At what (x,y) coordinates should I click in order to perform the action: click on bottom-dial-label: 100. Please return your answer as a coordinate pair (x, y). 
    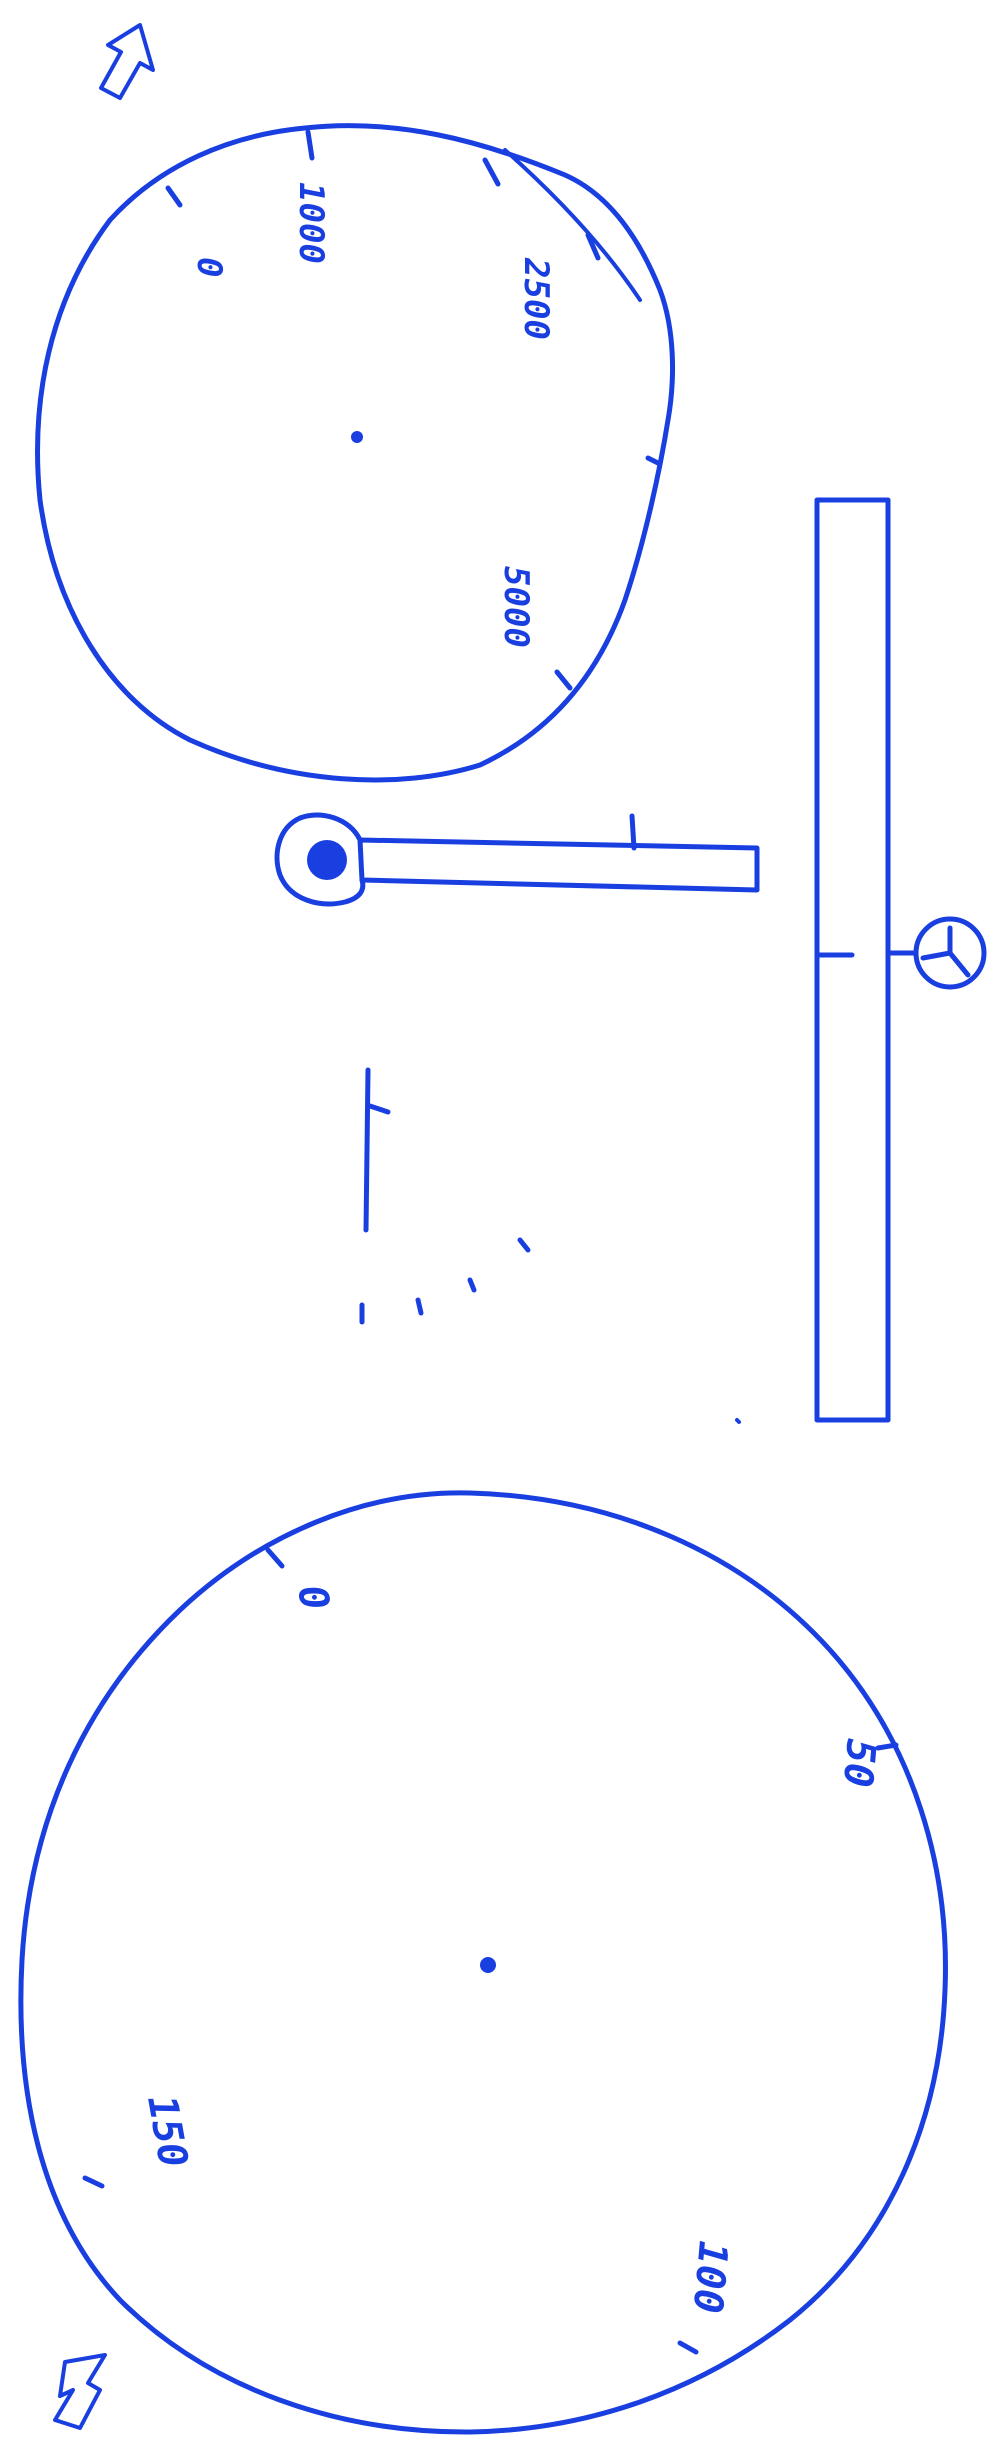
    Looking at the image, I should click on (710, 2277).